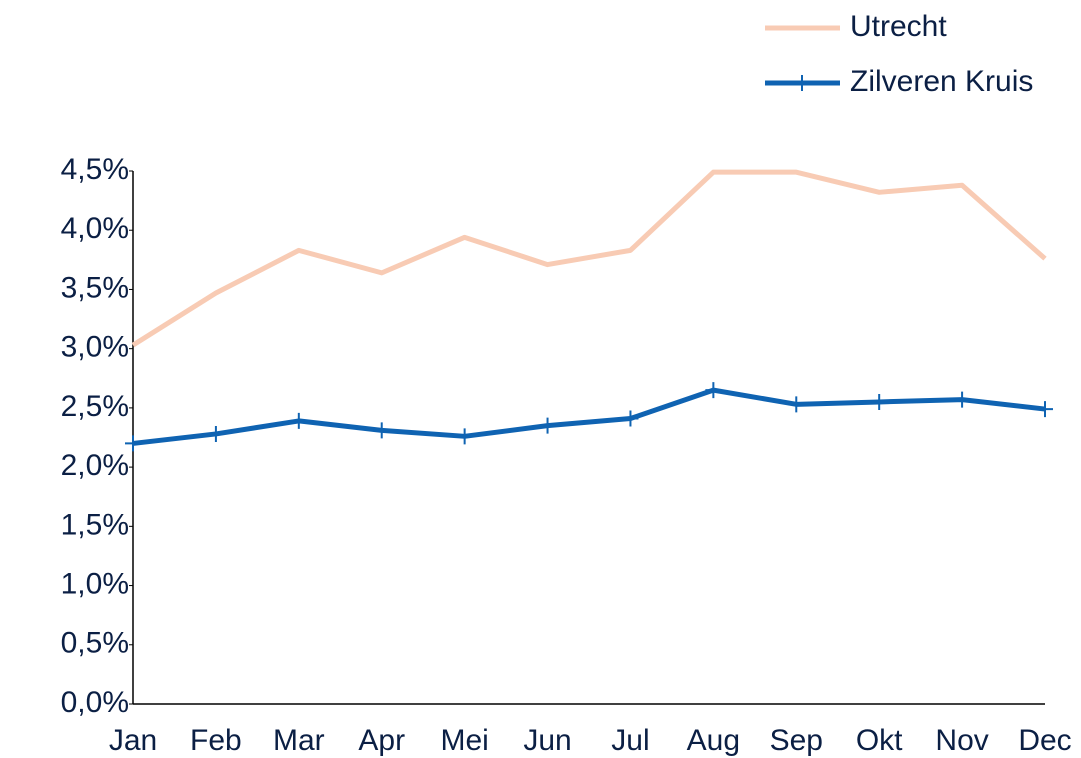 Image resolution: width=1081 pixels, height=758 pixels. Describe the element at coordinates (547, 740) in the screenshot. I see `x-tick-label: Jun` at that location.